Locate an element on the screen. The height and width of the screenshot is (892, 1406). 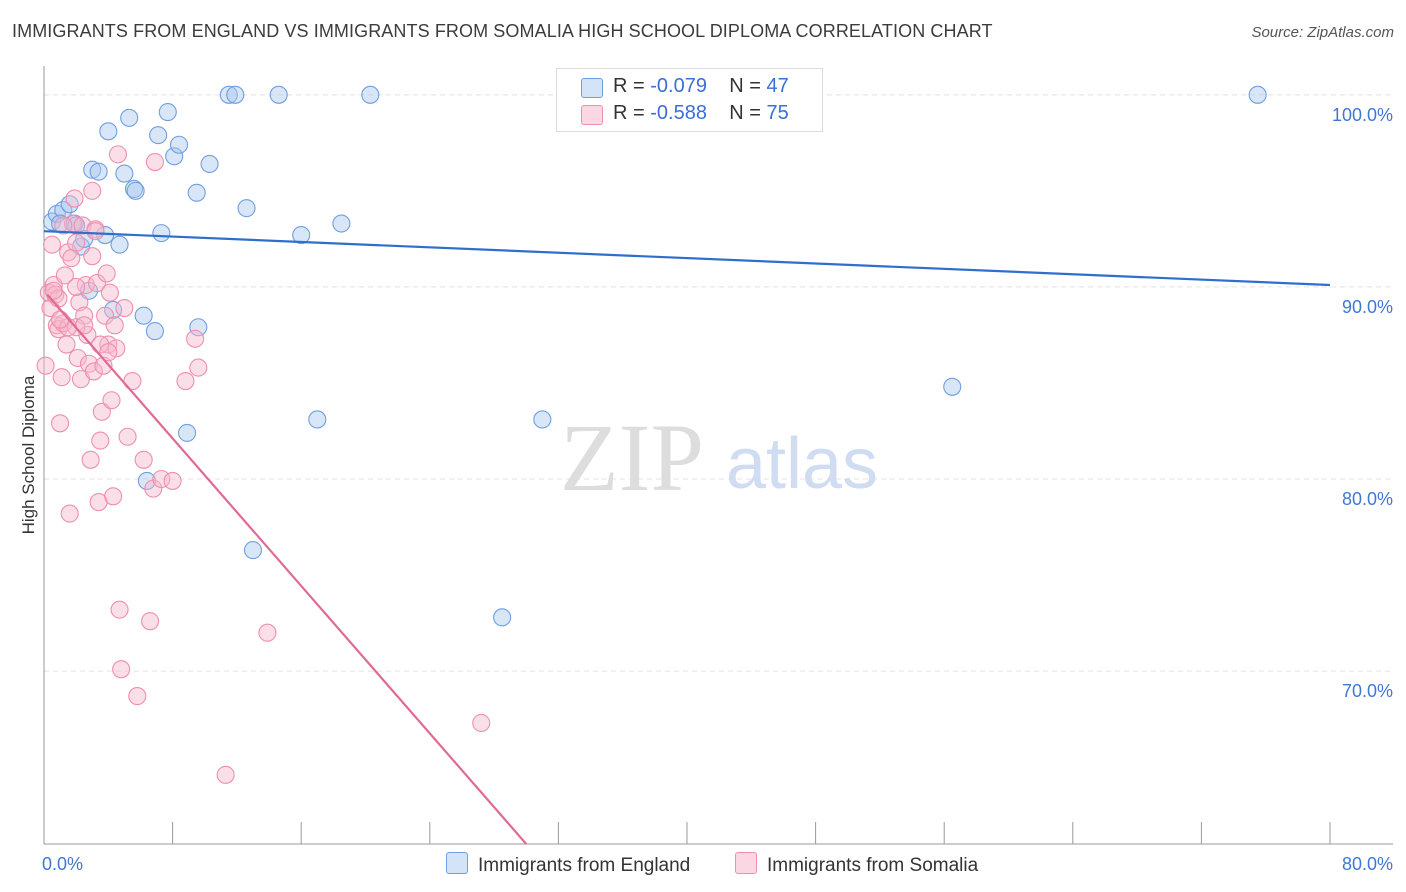
y-tick-label: 100.0% is located at coordinates (1362, 115).